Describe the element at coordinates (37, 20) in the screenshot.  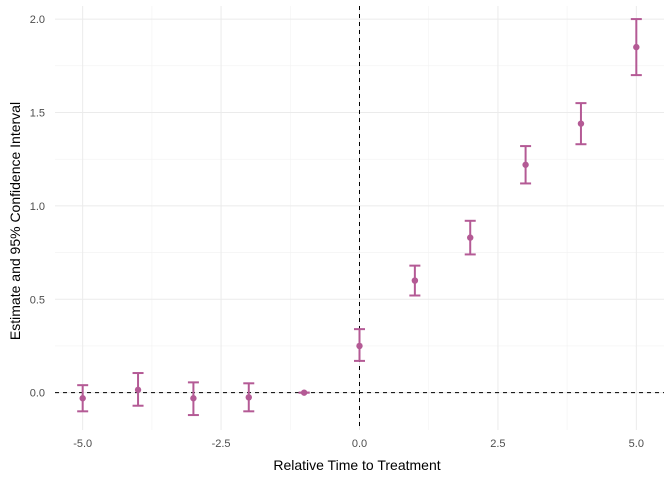
I see `y-tick-label: 2.0` at that location.